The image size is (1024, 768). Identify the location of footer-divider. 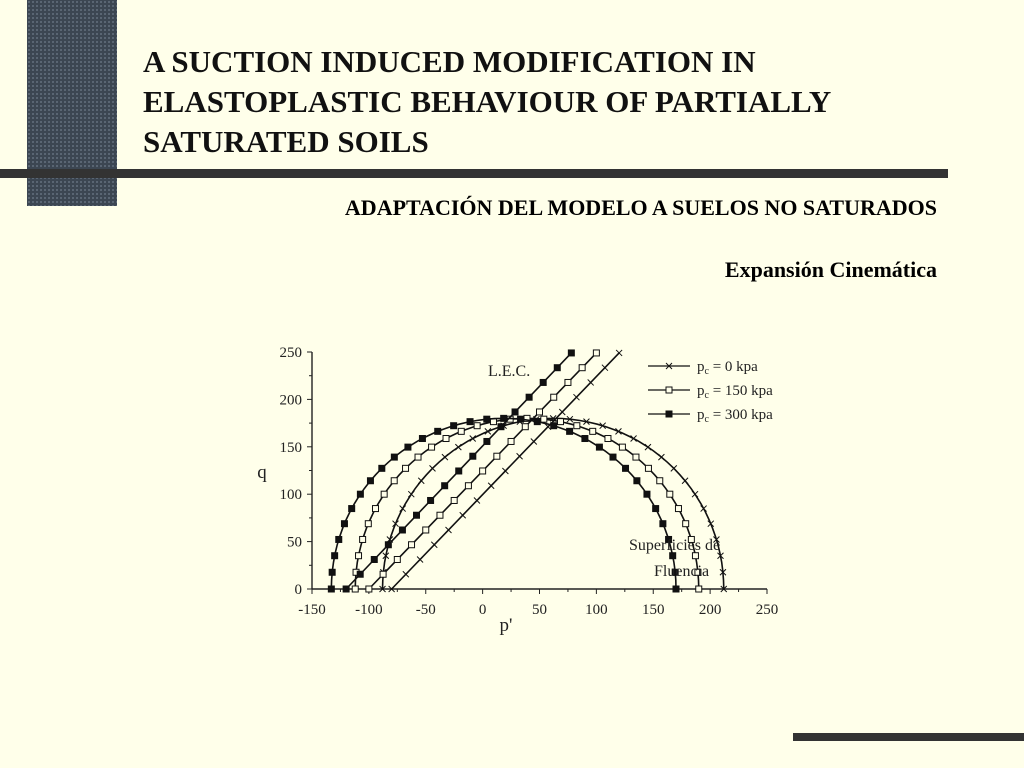
(908, 737).